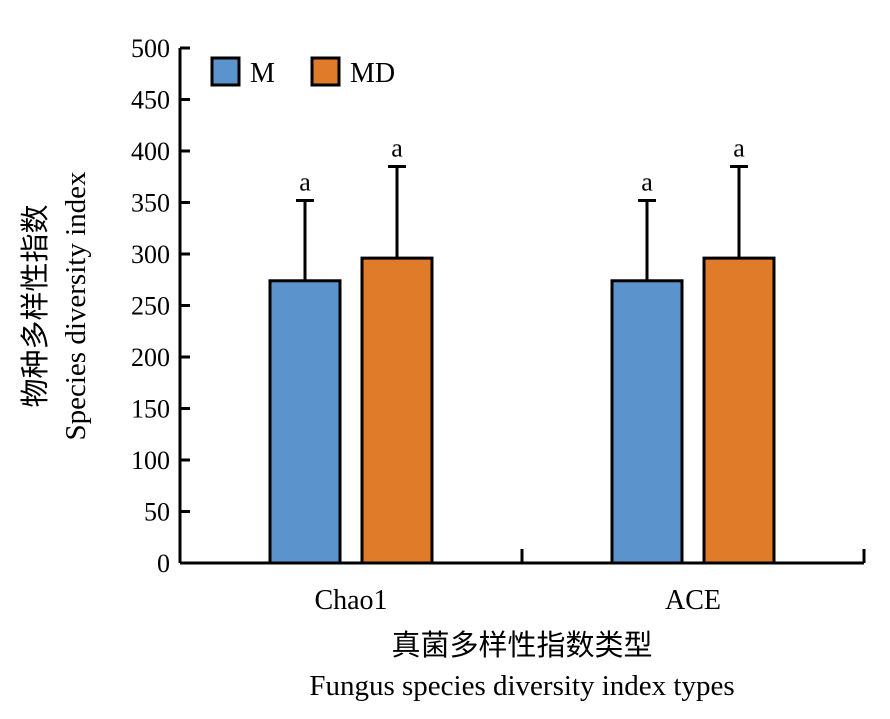 This screenshot has height=719, width=890. Describe the element at coordinates (262, 73) in the screenshot. I see `legend-label: M` at that location.